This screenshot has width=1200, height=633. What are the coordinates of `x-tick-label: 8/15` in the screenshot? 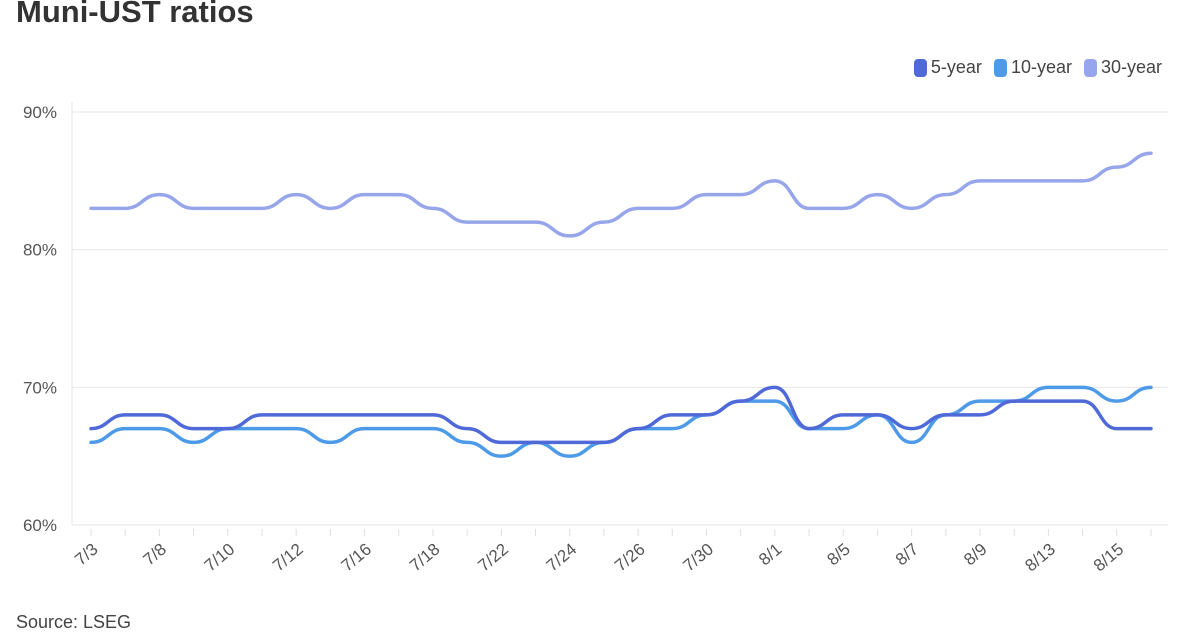 It's located at (1109, 558).